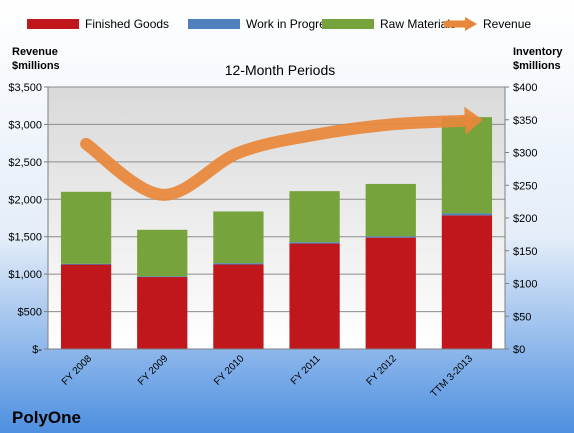 The width and height of the screenshot is (574, 433). Describe the element at coordinates (25, 125) in the screenshot. I see `left-axis-tick-label: $3,000` at that location.